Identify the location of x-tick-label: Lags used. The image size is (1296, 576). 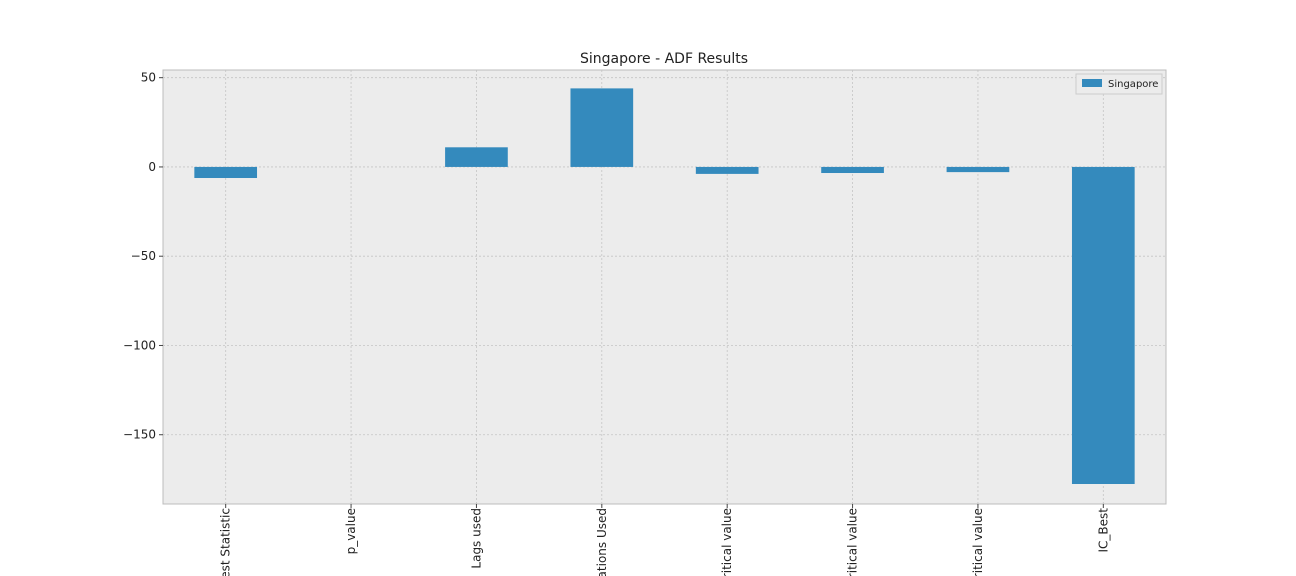
(476, 538).